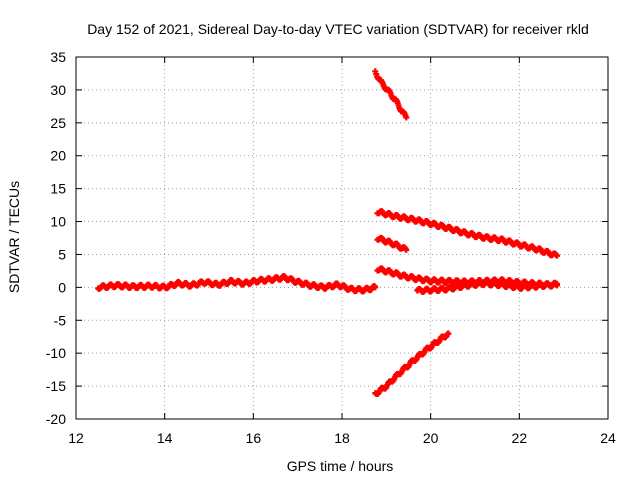 This screenshot has width=640, height=480. I want to click on series-arc-low, so click(487, 287).